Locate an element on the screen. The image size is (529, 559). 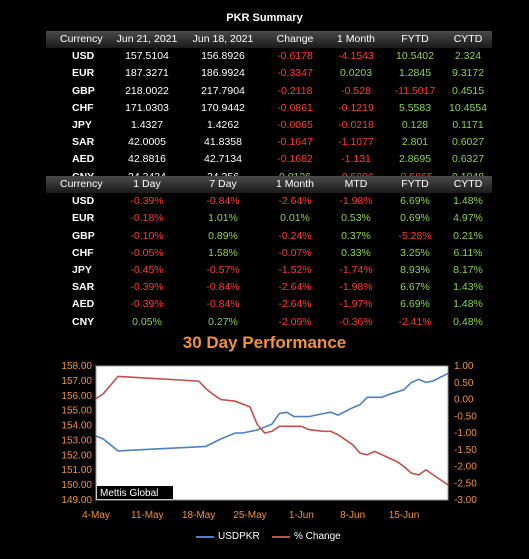
value-cell: 0.4515 is located at coordinates (468, 90).